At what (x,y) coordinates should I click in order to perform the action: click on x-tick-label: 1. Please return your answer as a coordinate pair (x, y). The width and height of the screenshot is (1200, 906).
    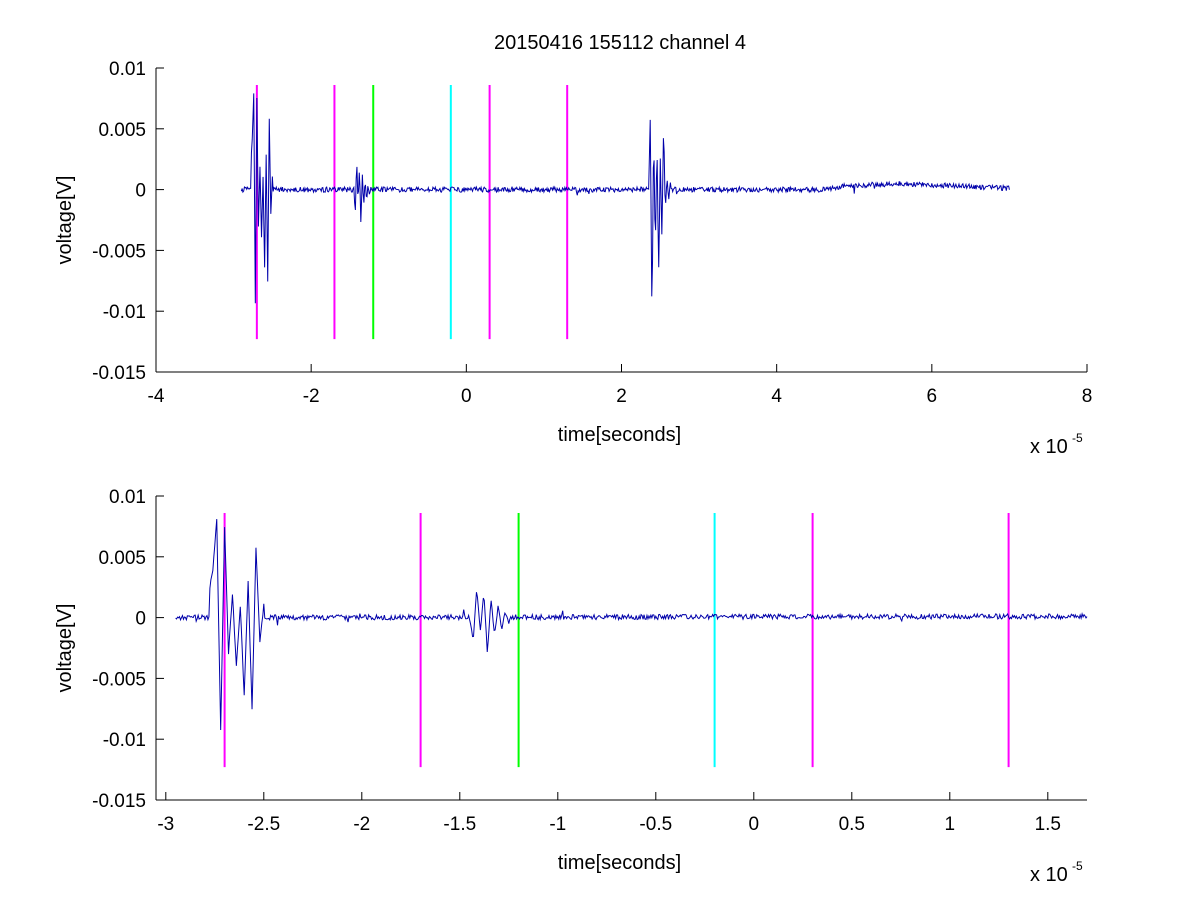
    Looking at the image, I should click on (950, 824).